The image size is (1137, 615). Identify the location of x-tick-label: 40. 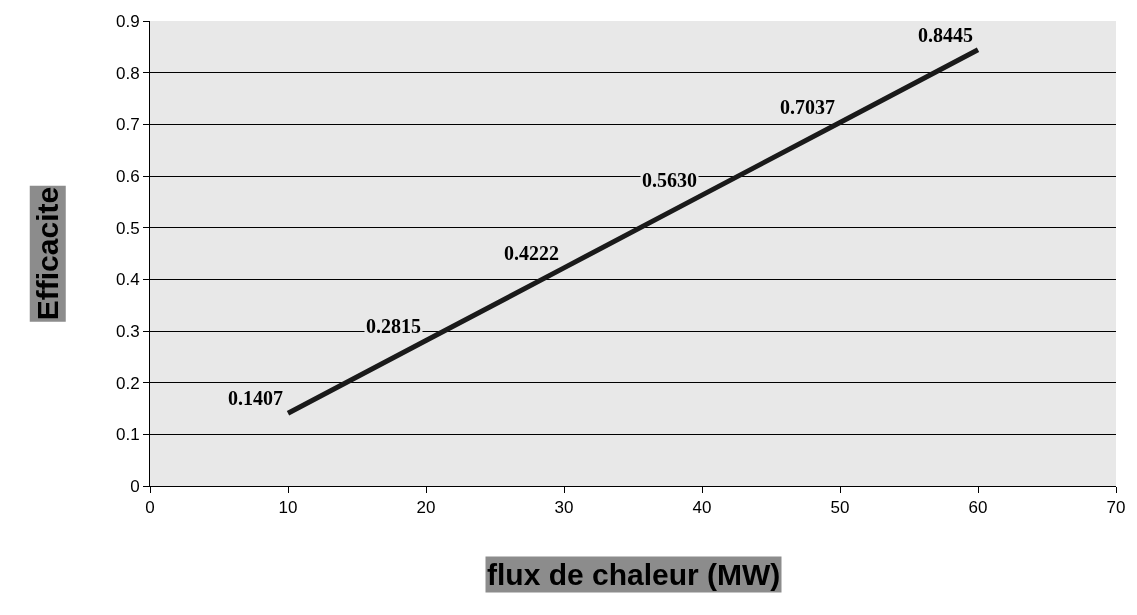
(702, 508).